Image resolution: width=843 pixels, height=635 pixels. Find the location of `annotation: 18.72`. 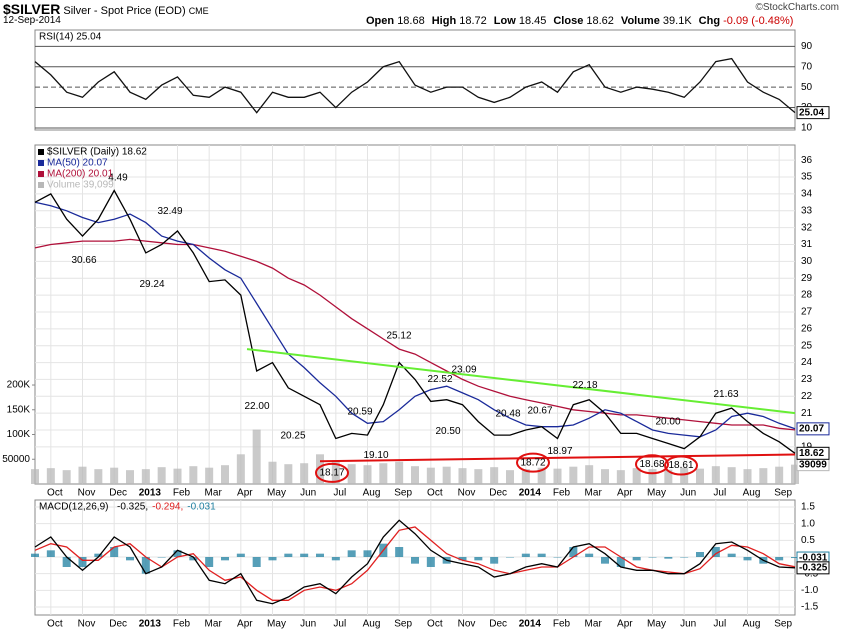

annotation: 18.72 is located at coordinates (532, 462).